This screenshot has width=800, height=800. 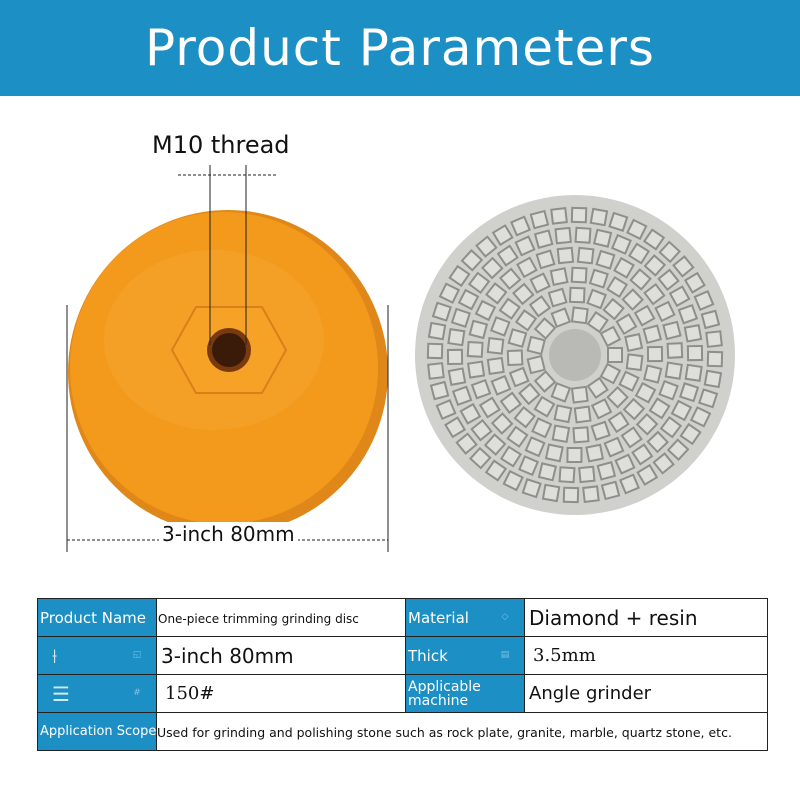 I want to click on table-key: Application Scope, so click(x=97, y=731).